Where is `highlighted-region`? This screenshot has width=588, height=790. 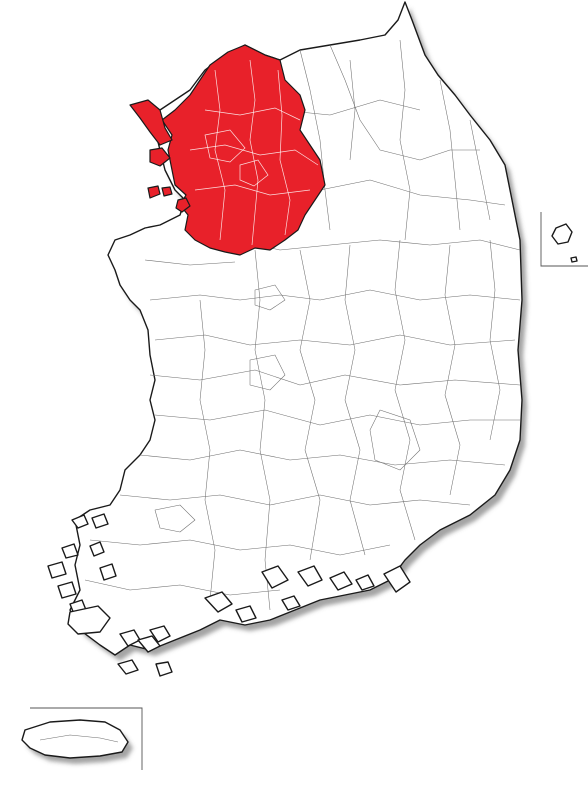
highlighted-region is located at coordinates (227, 150).